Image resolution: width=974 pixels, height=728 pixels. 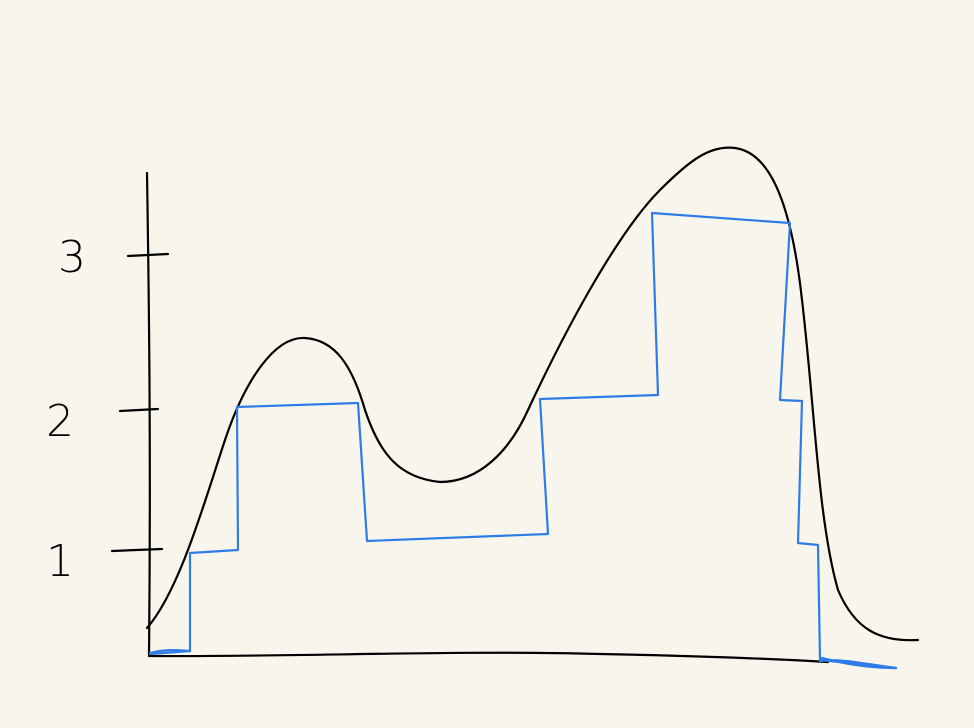 What do you see at coordinates (488, 657) in the screenshot?
I see `x-axis-line` at bounding box center [488, 657].